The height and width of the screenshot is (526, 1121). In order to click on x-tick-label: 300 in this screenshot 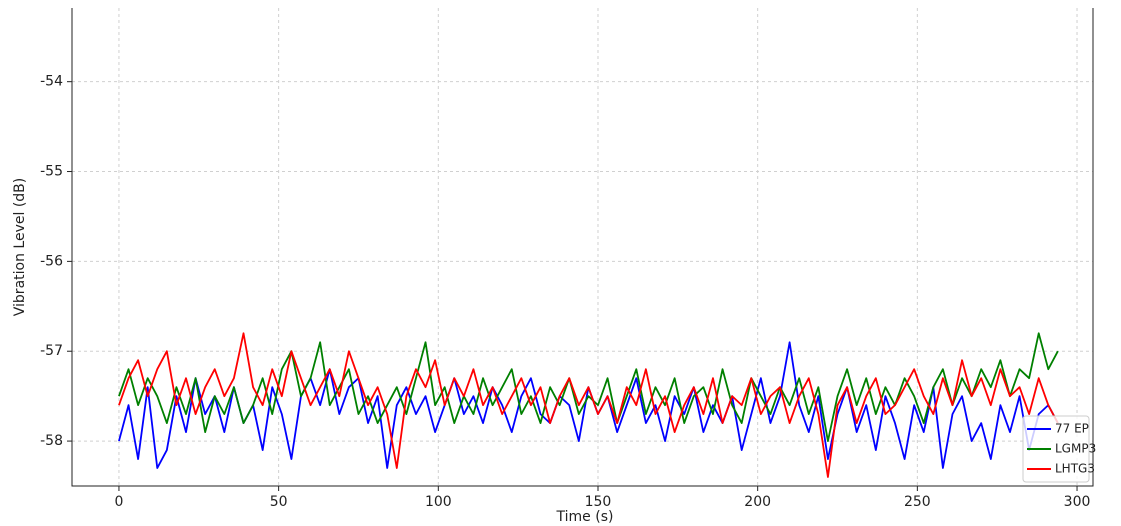, I will do `click(1077, 502)`.